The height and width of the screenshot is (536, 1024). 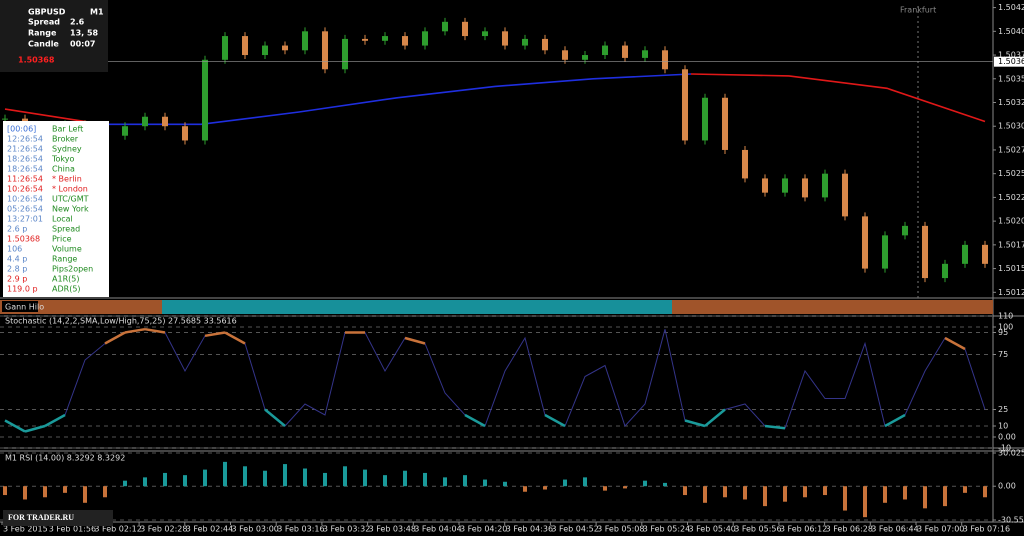 I want to click on x-tick-label: 3 Feb 01:56, so click(x=72, y=529).